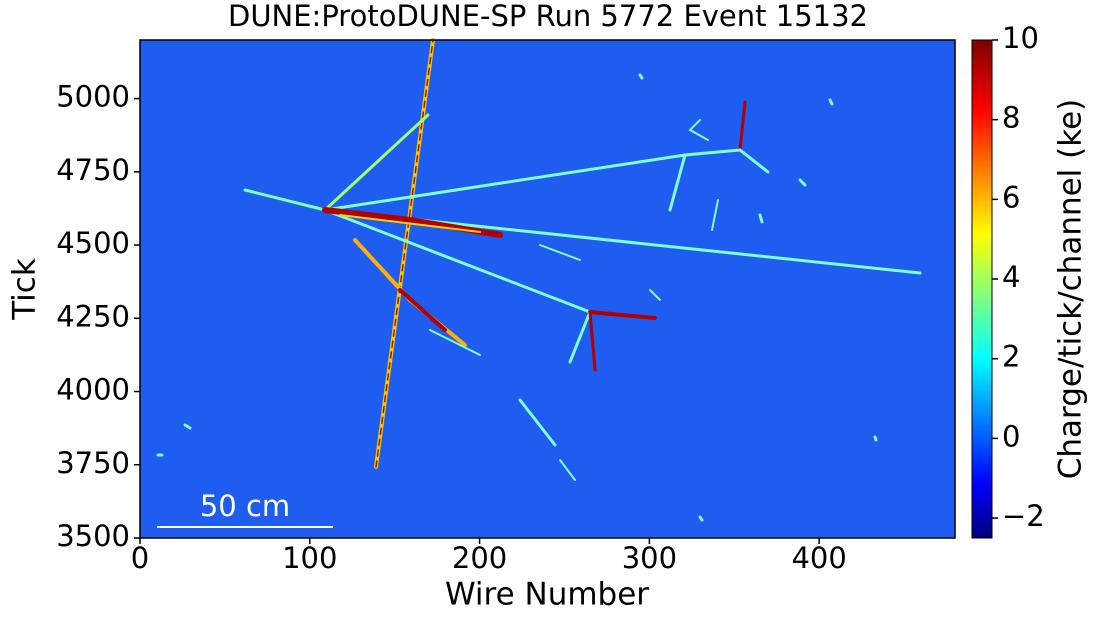 The image size is (1095, 617). What do you see at coordinates (1011, 118) in the screenshot?
I see `colorbar-tick-label: 8` at bounding box center [1011, 118].